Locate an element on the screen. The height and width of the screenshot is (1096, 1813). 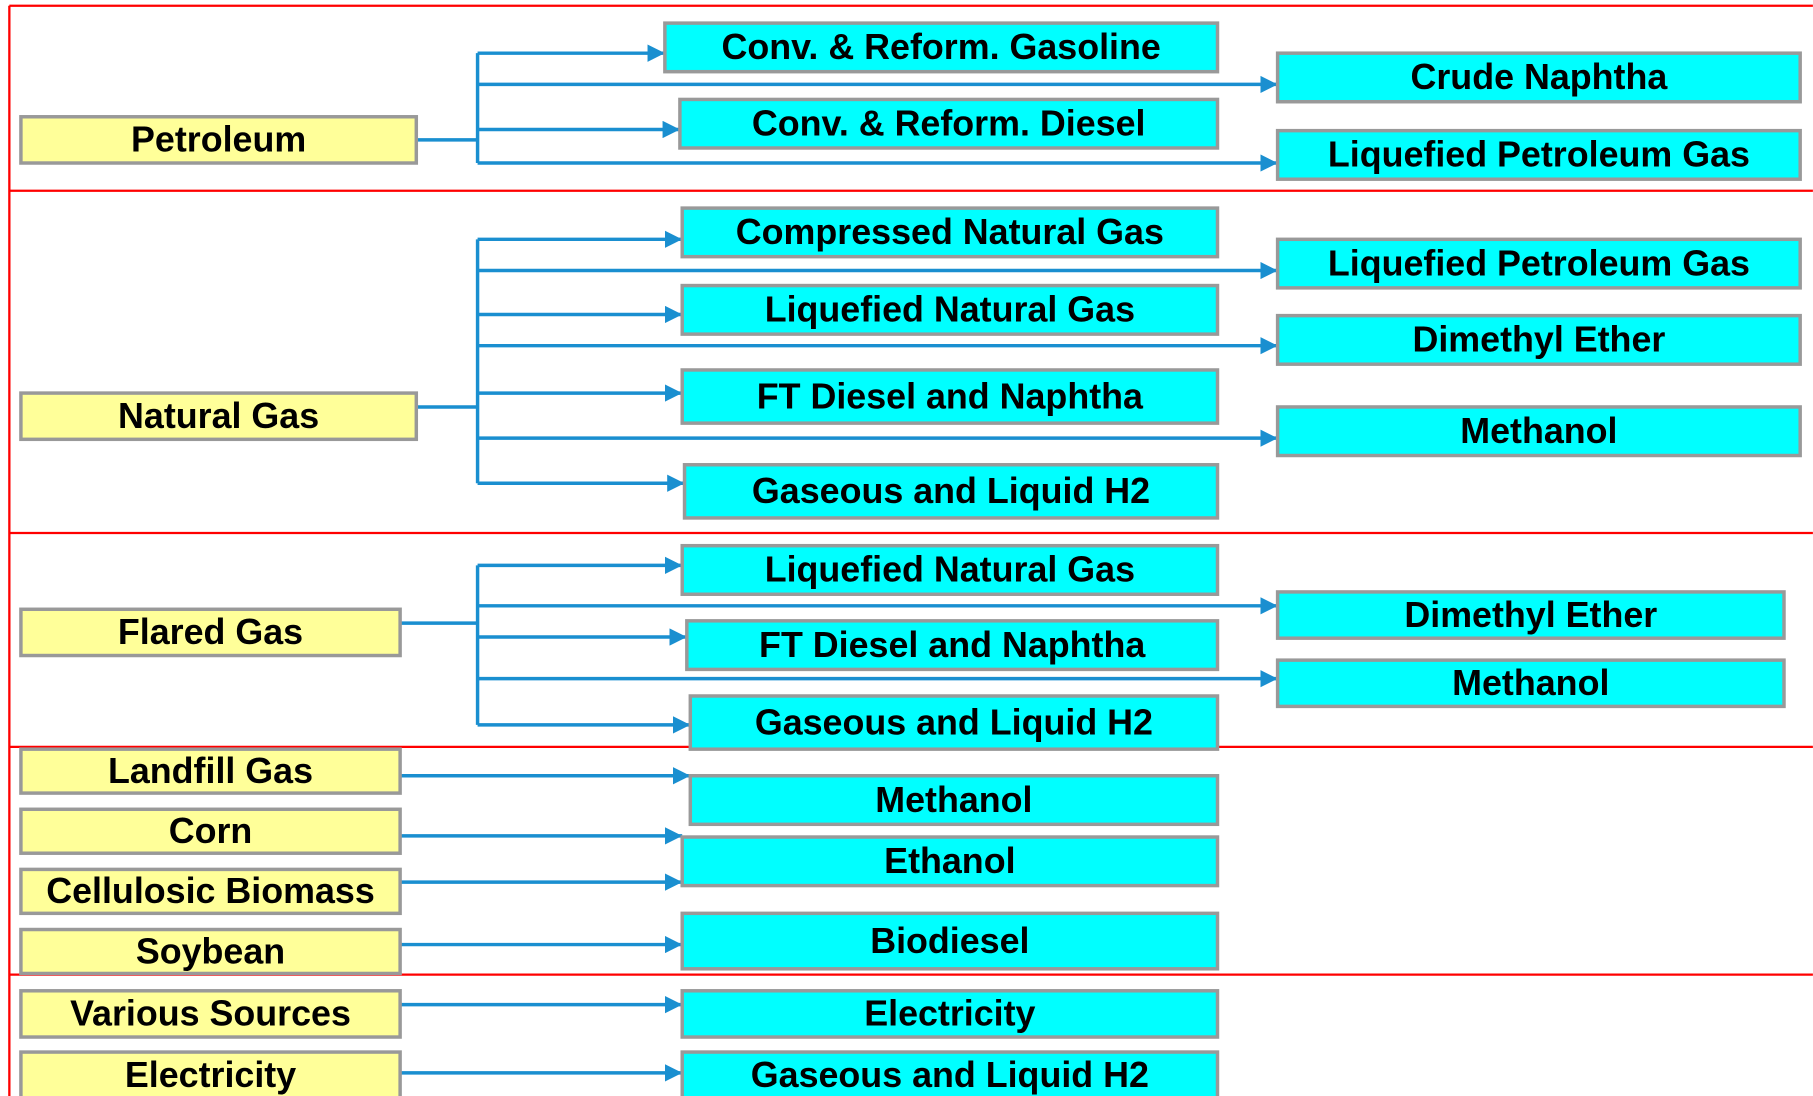
product-box-label: Compressed Natural Gas is located at coordinates (950, 232).